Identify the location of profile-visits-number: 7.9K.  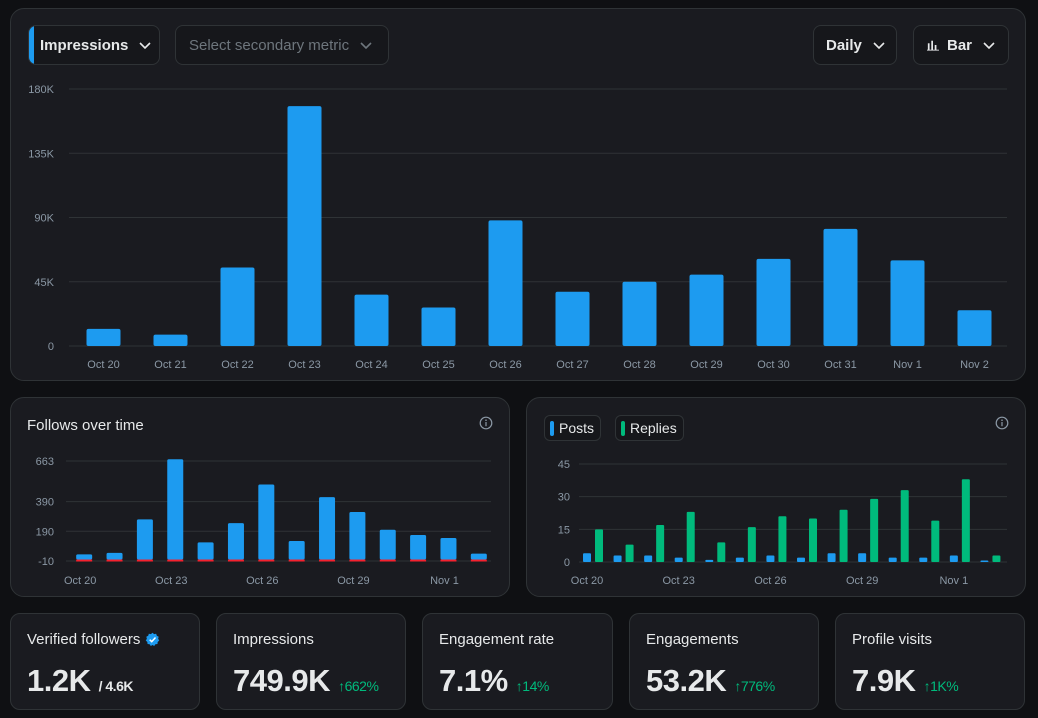
(884, 680).